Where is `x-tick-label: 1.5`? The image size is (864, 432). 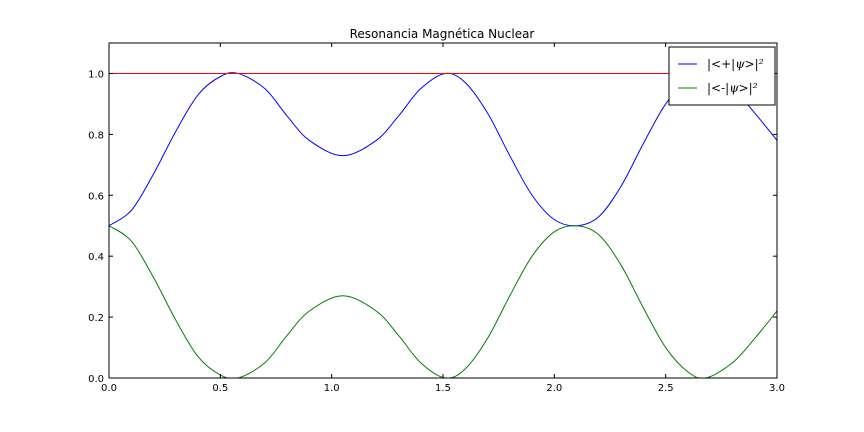 x-tick-label: 1.5 is located at coordinates (443, 388).